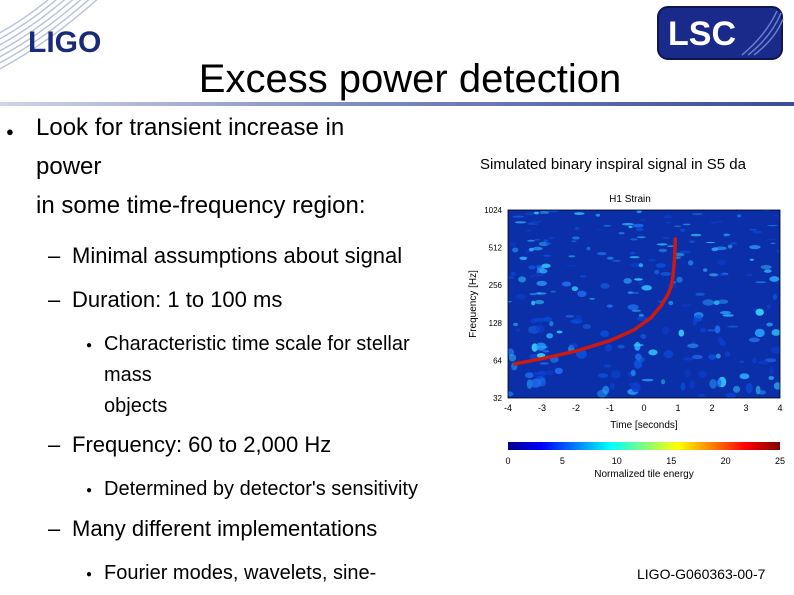 The width and height of the screenshot is (794, 595). Describe the element at coordinates (644, 474) in the screenshot. I see `colorbar-label: Normalized tile energy` at that location.